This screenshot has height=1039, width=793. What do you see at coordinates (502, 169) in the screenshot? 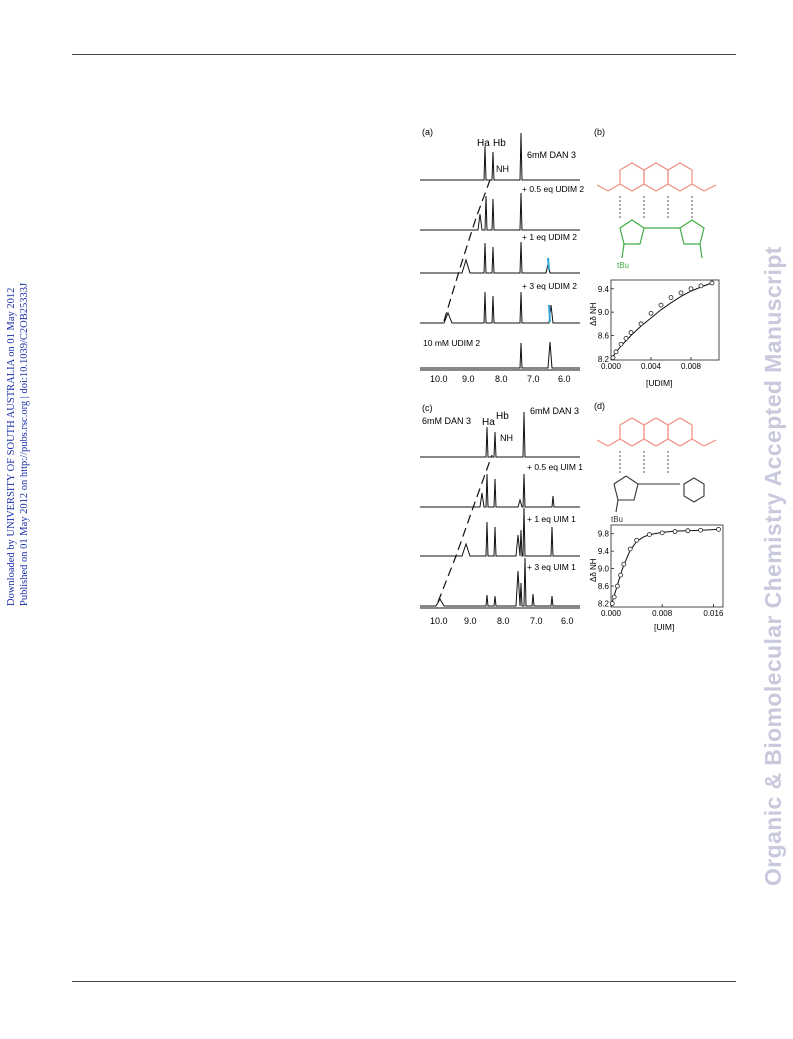
I see `peak-label-nh: NH` at bounding box center [502, 169].